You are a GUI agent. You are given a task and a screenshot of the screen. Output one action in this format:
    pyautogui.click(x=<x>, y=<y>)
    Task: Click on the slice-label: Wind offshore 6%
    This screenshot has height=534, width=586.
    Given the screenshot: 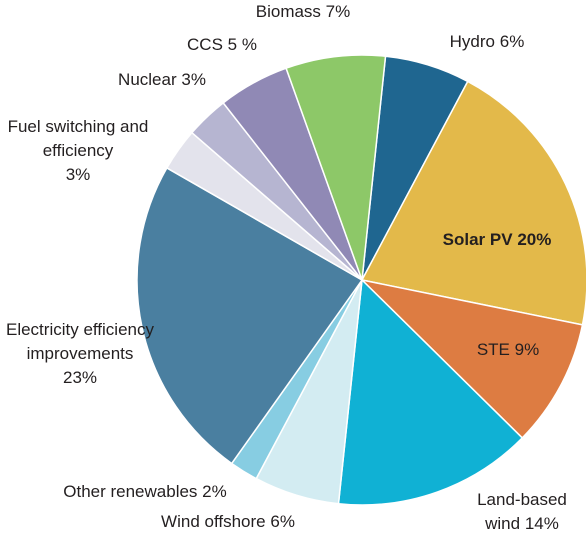 What is the action you would take?
    pyautogui.click(x=228, y=522)
    